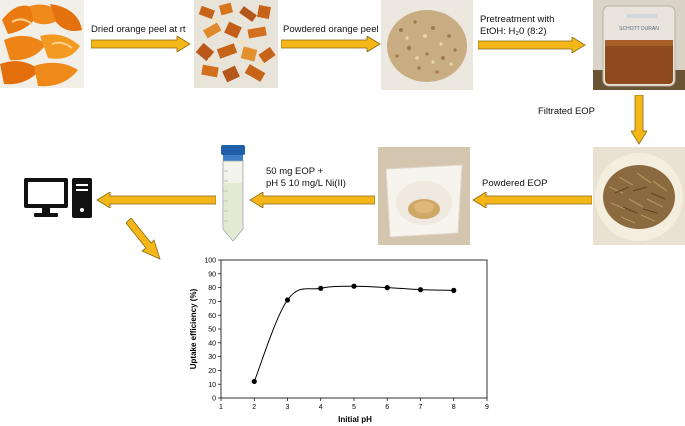 Image resolution: width=685 pixels, height=426 pixels. Describe the element at coordinates (212, 288) in the screenshot. I see `y-tick-label: 80` at that location.